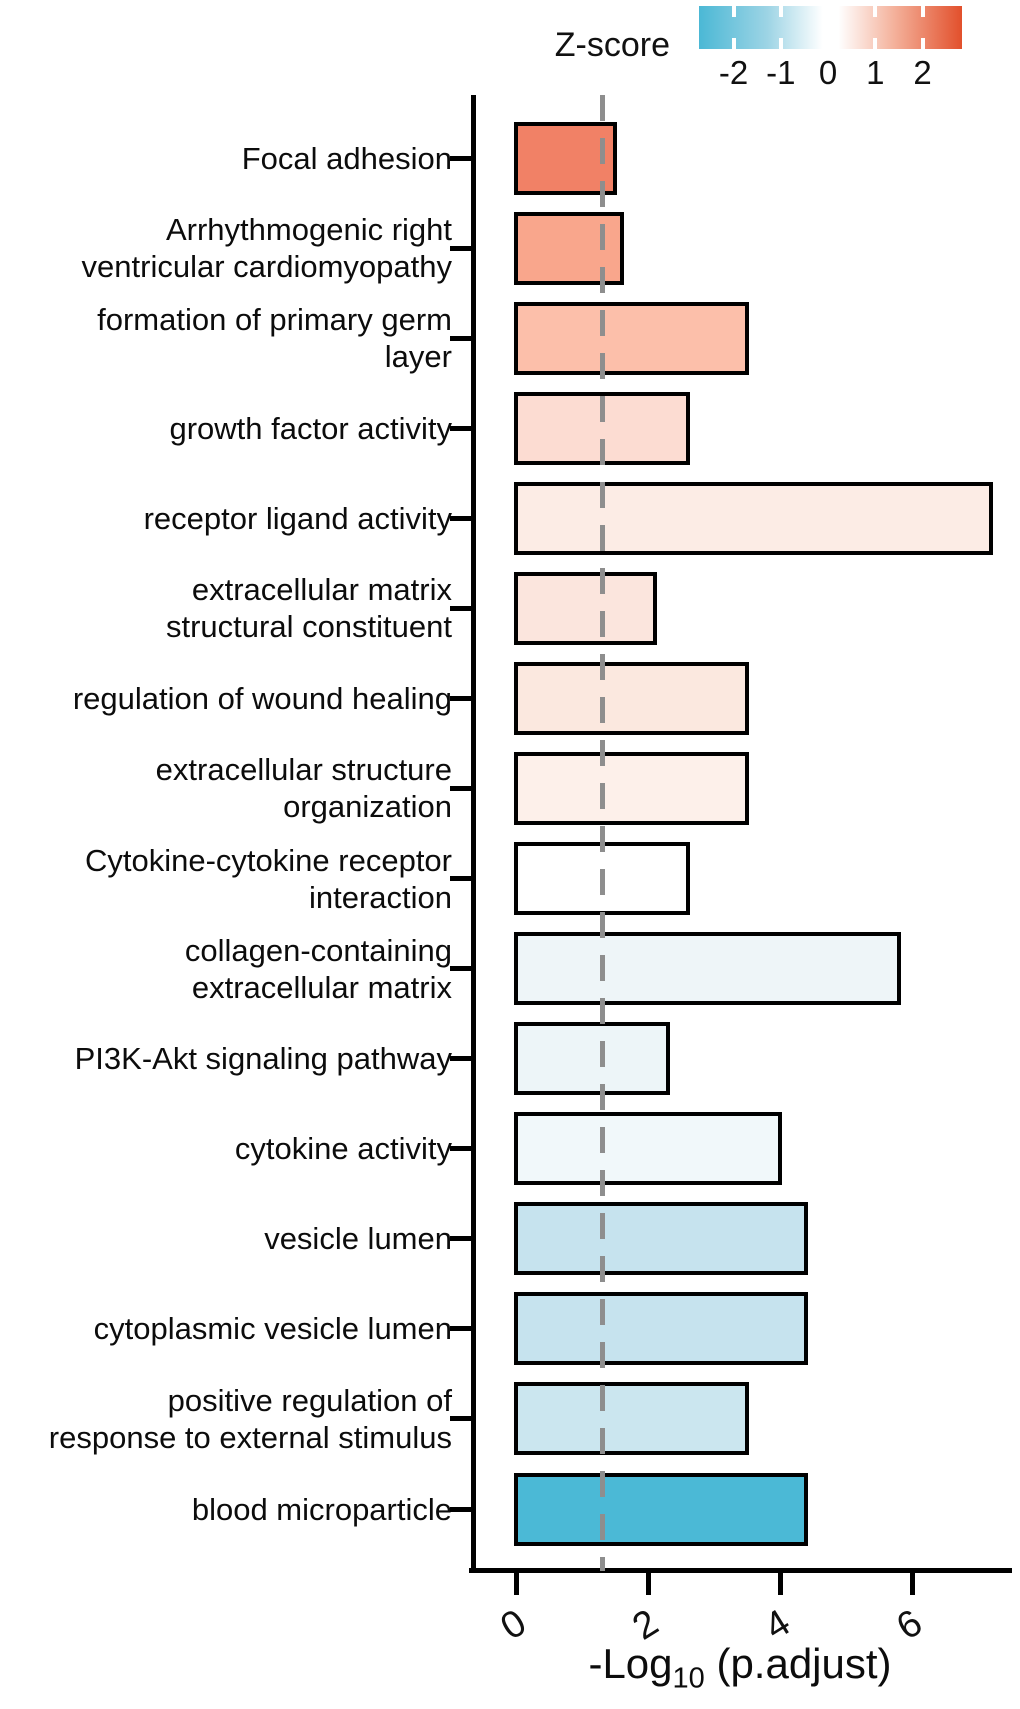  I want to click on category-label: collagen-containing extracellular matrix, so click(226, 969).